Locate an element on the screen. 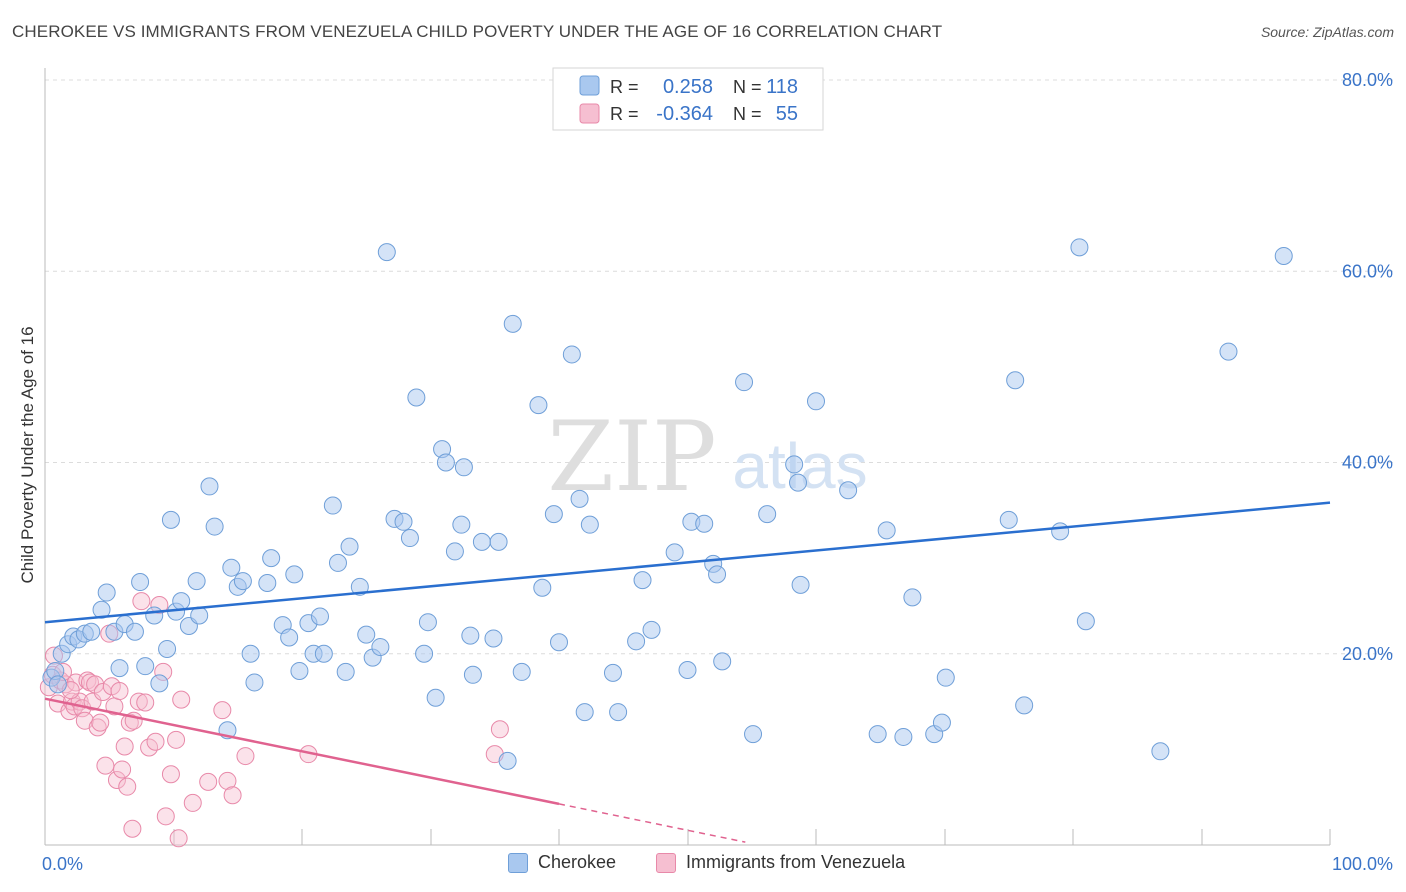 This screenshot has height=892, width=1406. venezuela-trend-line is located at coordinates (302, 751).